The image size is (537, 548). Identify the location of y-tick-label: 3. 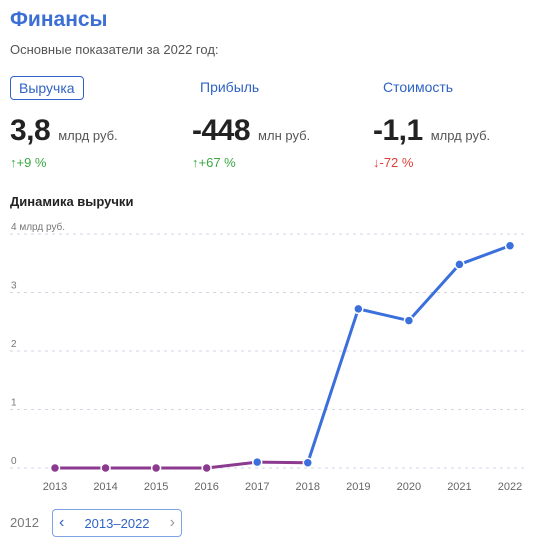
(14, 286).